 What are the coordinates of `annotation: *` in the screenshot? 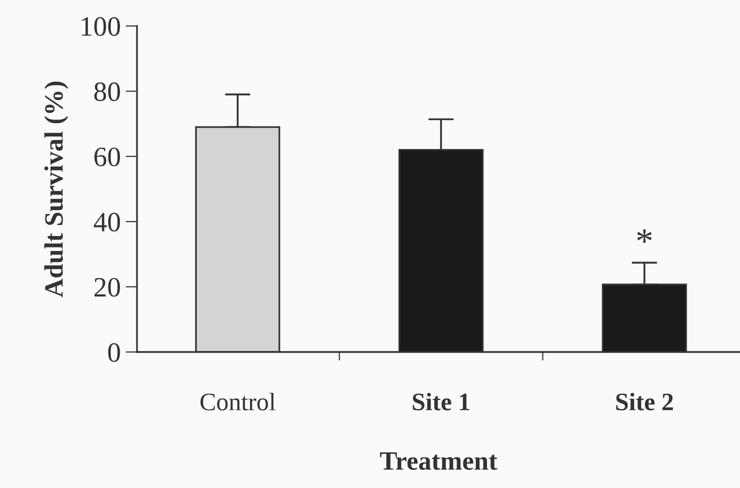 It's located at (644, 236).